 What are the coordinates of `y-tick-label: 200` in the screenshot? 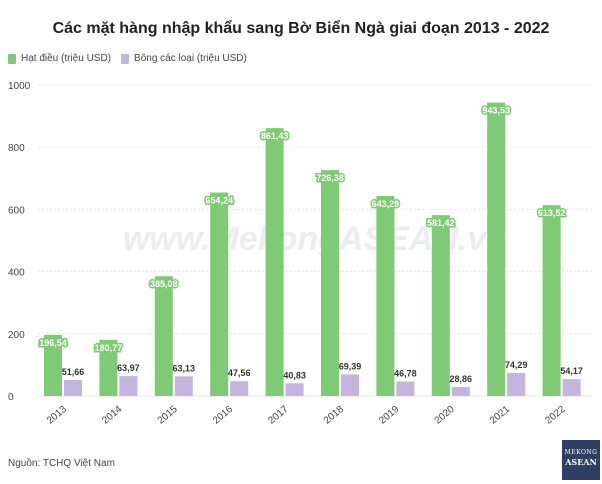 It's located at (16, 335).